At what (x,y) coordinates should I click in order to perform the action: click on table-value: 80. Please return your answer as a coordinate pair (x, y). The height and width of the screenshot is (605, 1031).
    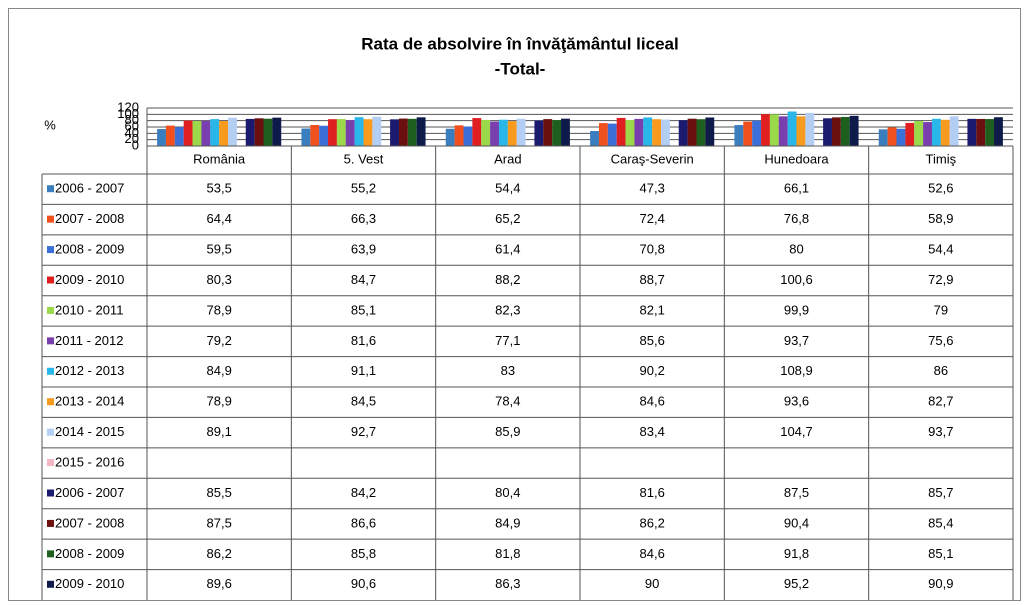
    Looking at the image, I should click on (796, 249).